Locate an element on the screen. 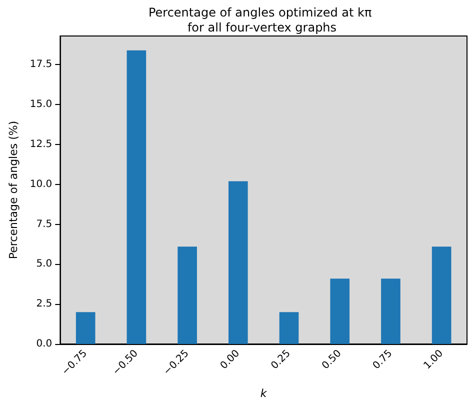 The height and width of the screenshot is (404, 474). y-tick-label: 2.5 is located at coordinates (44, 304).